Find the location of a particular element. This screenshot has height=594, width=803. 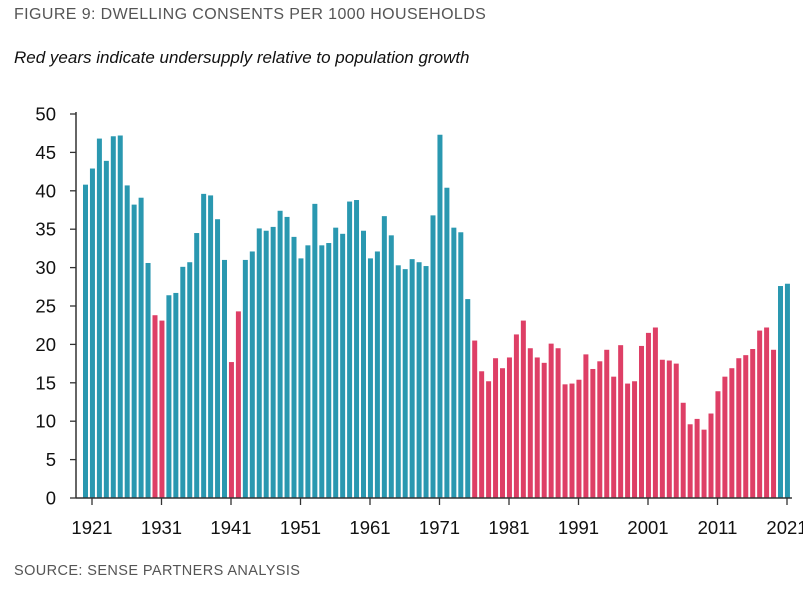

bar-1970 is located at coordinates (426, 382).